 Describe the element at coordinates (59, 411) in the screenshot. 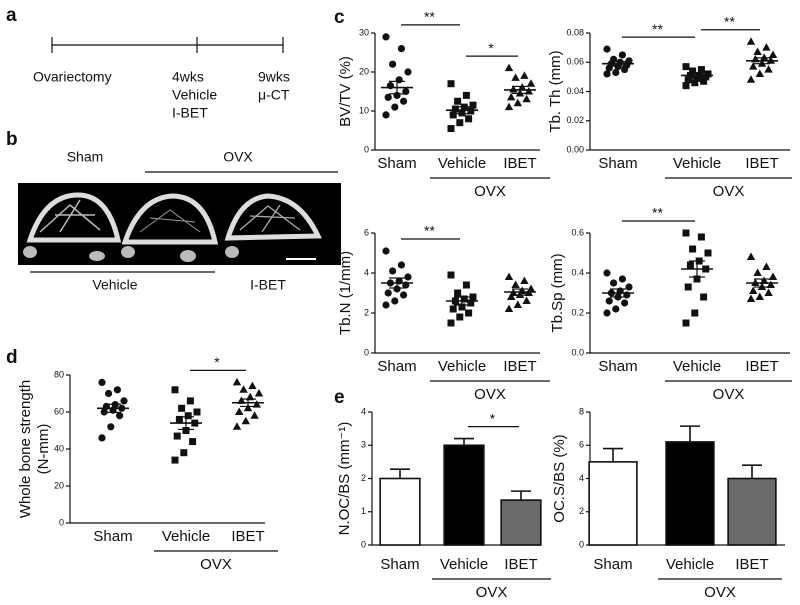

I see `y-tick-label: 60` at that location.